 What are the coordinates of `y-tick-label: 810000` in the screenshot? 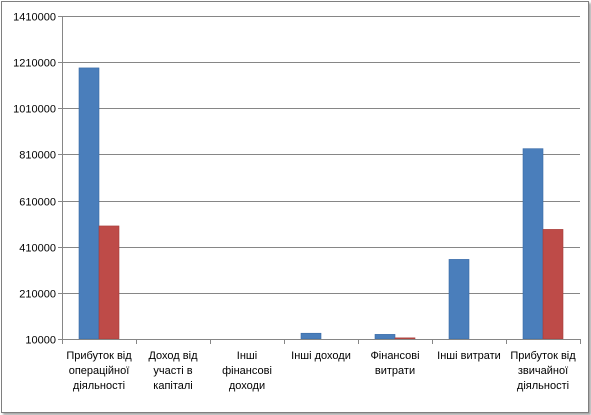 It's located at (37, 156).